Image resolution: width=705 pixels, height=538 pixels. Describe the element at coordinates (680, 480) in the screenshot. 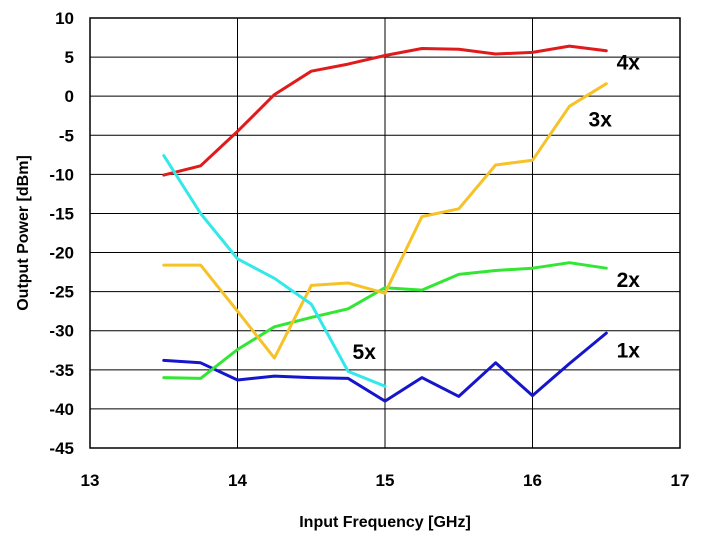

I see `x-tick-label: 17` at that location.